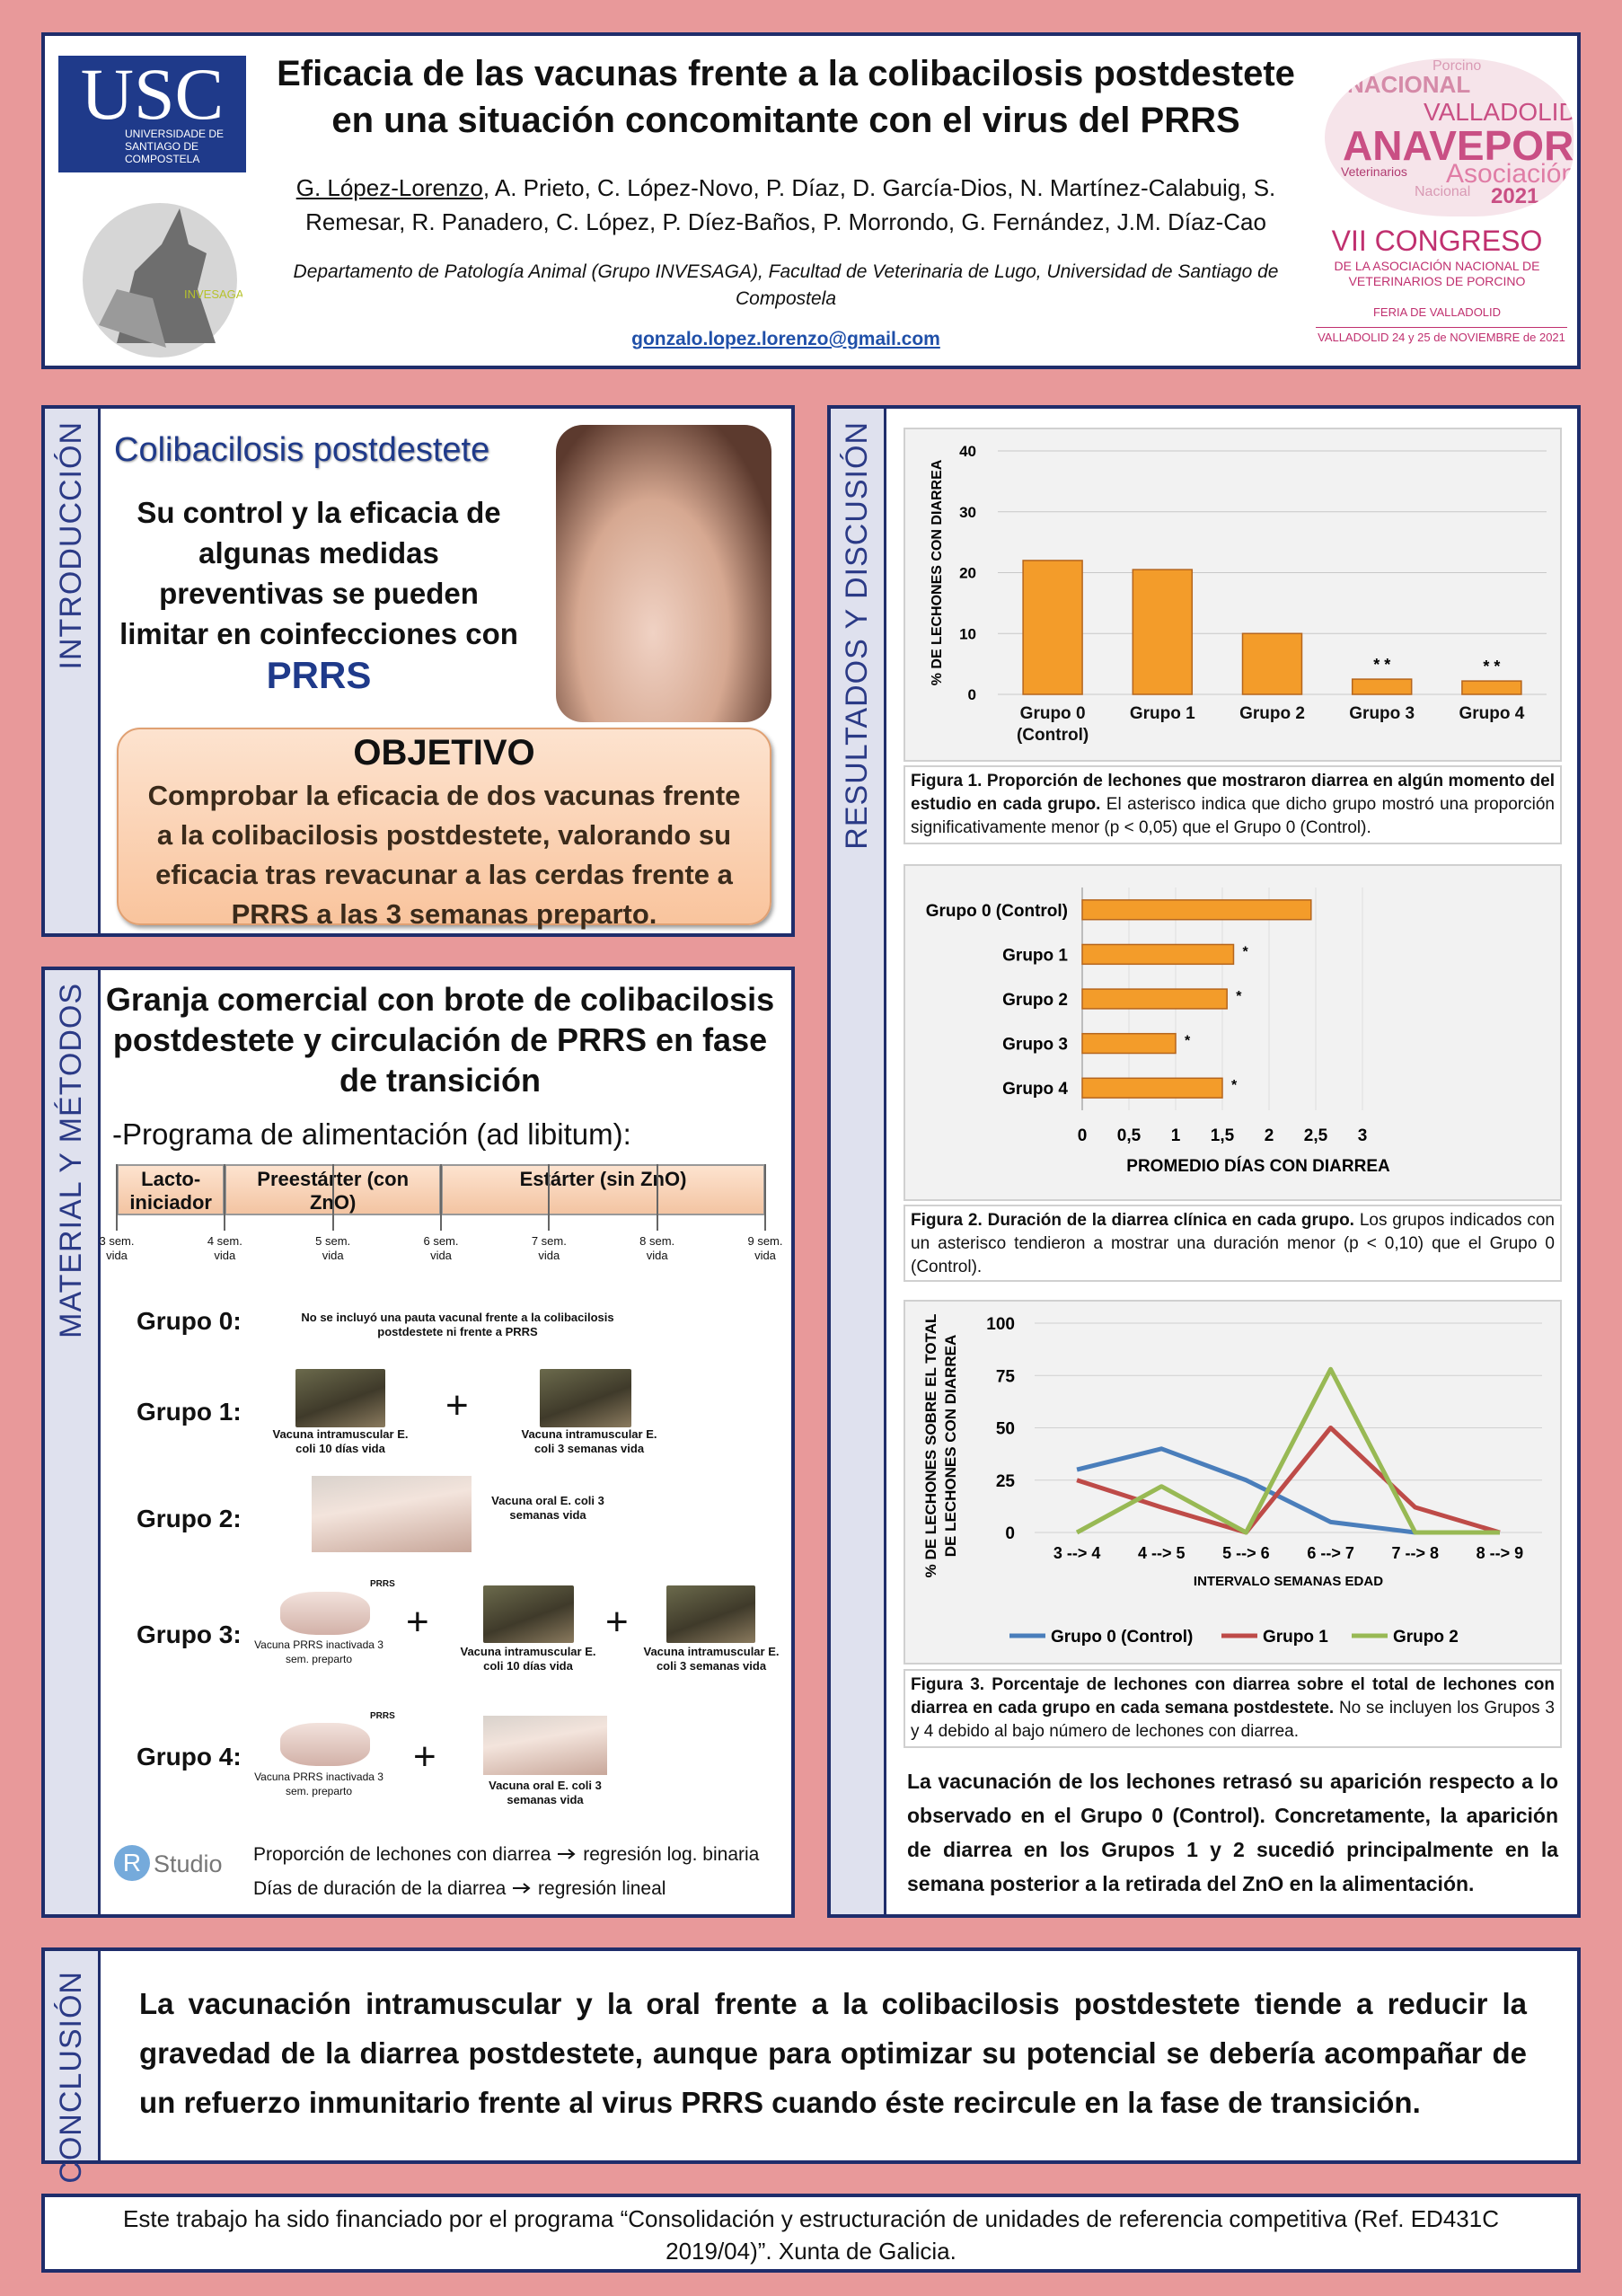 Image resolution: width=1622 pixels, height=2296 pixels. I want to click on strip: RESULTADOS Y DISCUSIÓN, so click(858, 1161).